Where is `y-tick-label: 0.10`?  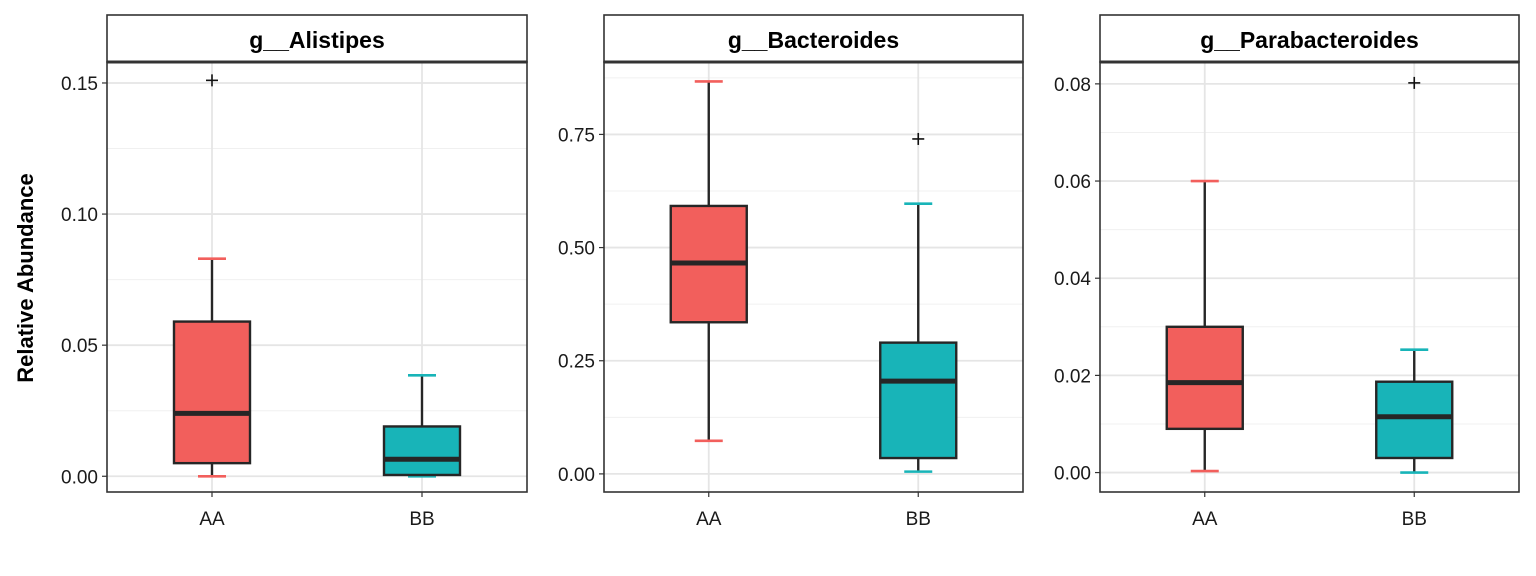 y-tick-label: 0.10 is located at coordinates (79, 215).